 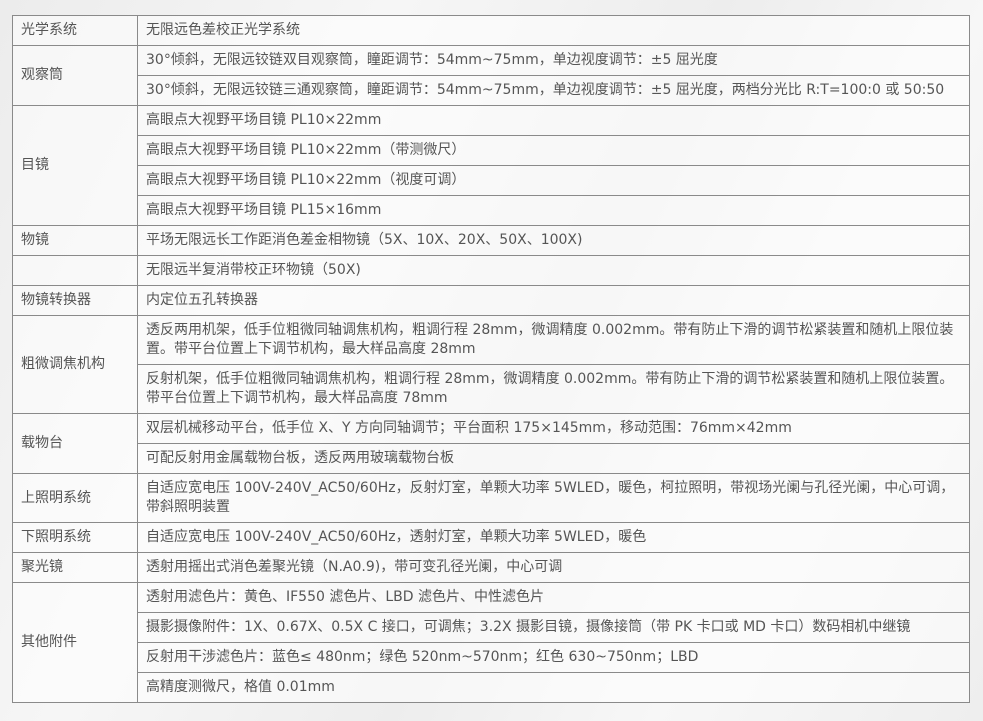 I want to click on spec-value: 无限远半复消带校正环物镜（50X), so click(x=553, y=270).